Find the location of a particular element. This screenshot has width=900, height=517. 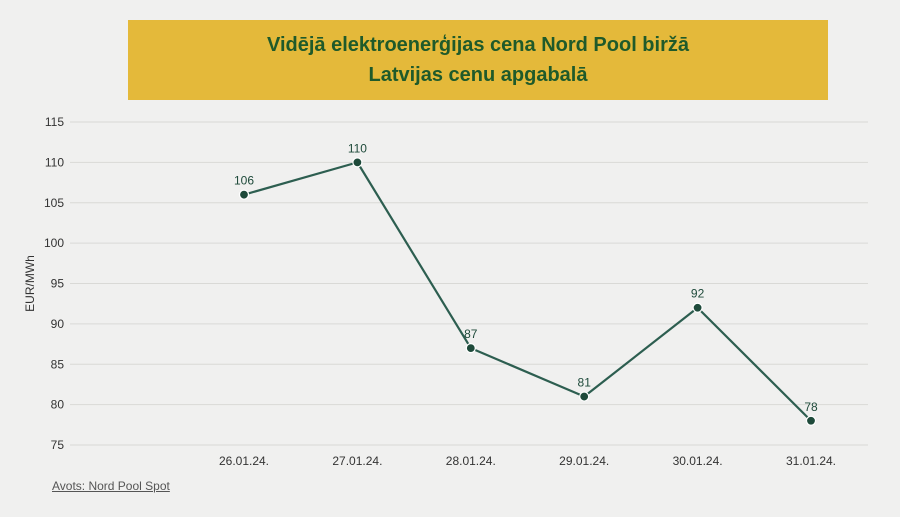

y-tick-label: 85 is located at coordinates (58, 364).